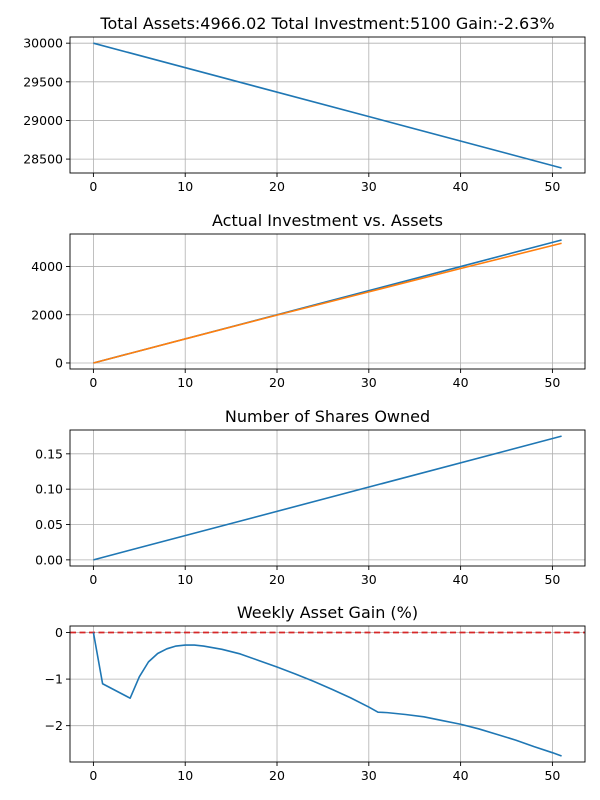  What do you see at coordinates (47, 314) in the screenshot?
I see `y-tick-label: 2000` at bounding box center [47, 314].